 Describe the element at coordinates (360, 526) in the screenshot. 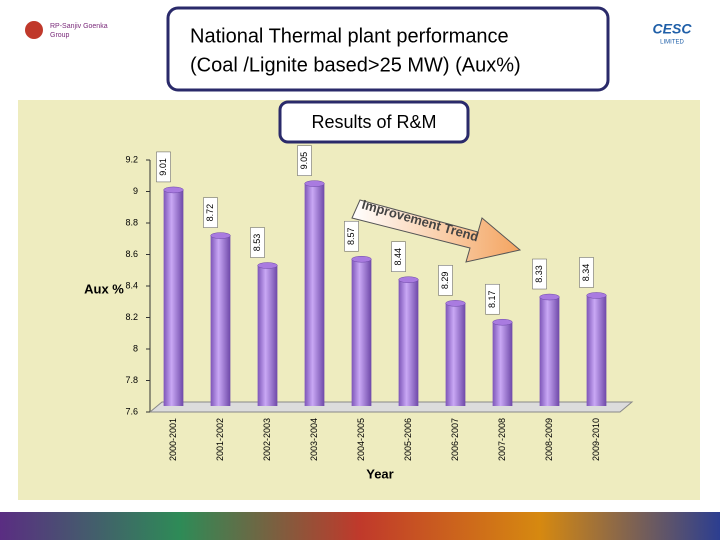

I see `footer-strip` at that location.